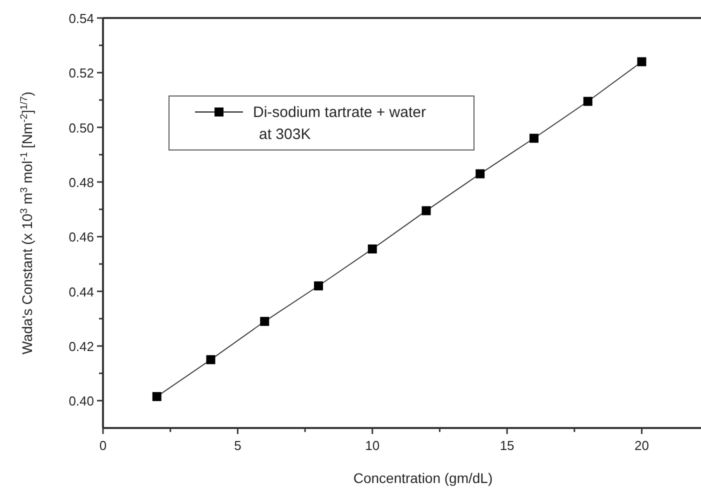 The height and width of the screenshot is (493, 701). I want to click on x-tick-label: 10, so click(372, 445).